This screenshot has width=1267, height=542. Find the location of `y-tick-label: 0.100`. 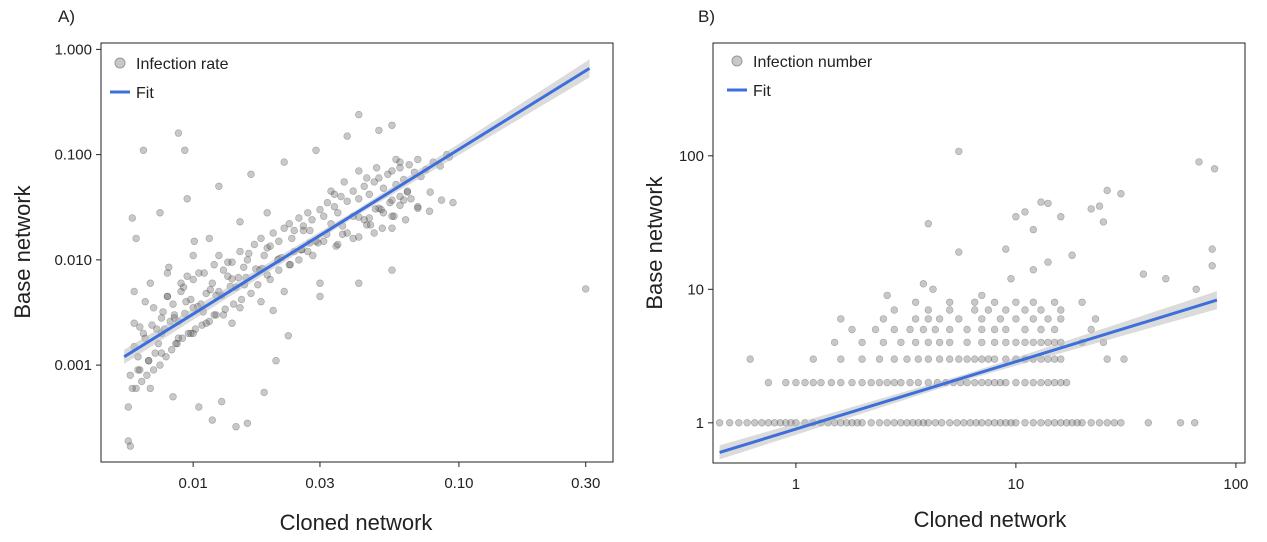

y-tick-label: 0.100 is located at coordinates (73, 155).